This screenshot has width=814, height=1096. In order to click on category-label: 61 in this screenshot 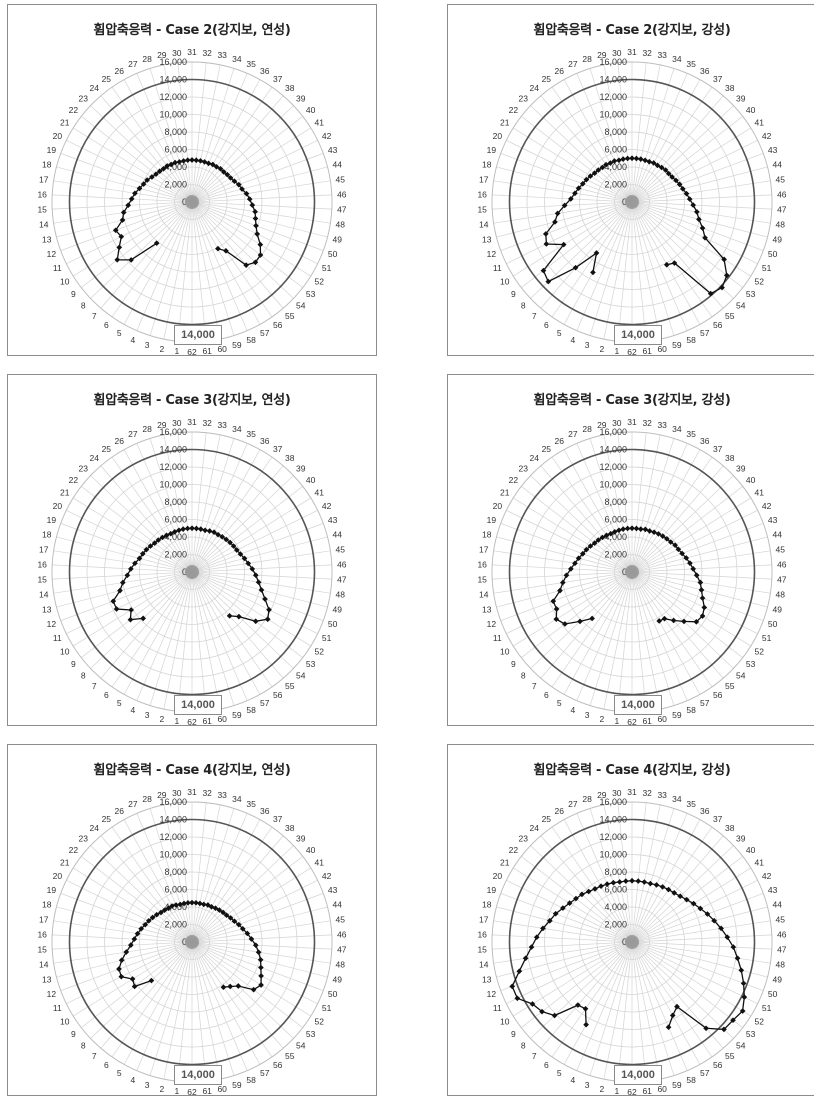, I will do `click(207, 721)`.